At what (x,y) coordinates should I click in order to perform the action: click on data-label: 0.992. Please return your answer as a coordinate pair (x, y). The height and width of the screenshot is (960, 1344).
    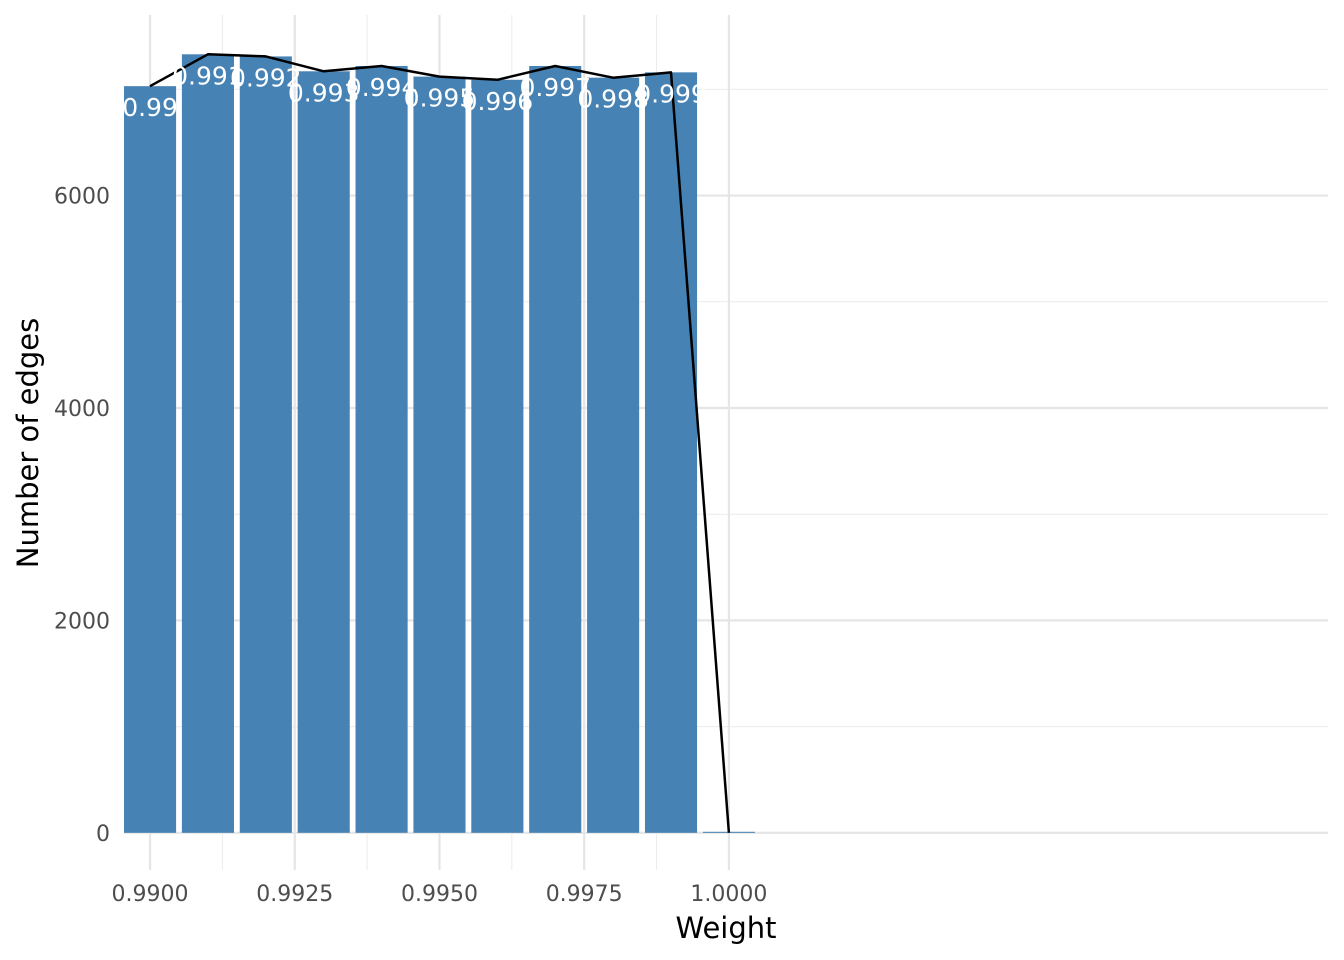
    Looking at the image, I should click on (266, 77).